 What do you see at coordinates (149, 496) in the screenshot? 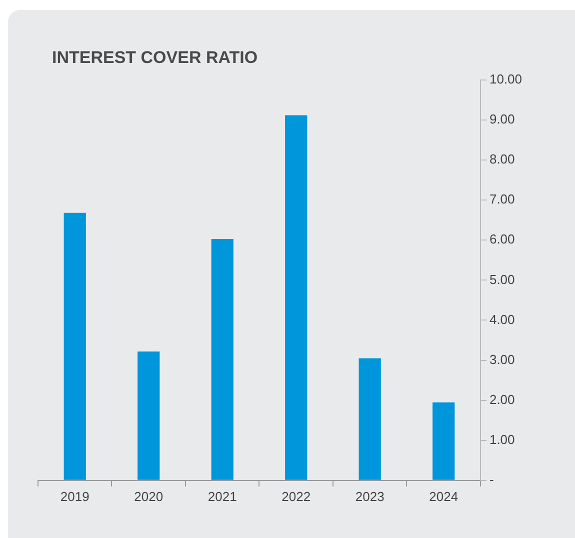
I see `x-tick-label: 2020` at bounding box center [149, 496].